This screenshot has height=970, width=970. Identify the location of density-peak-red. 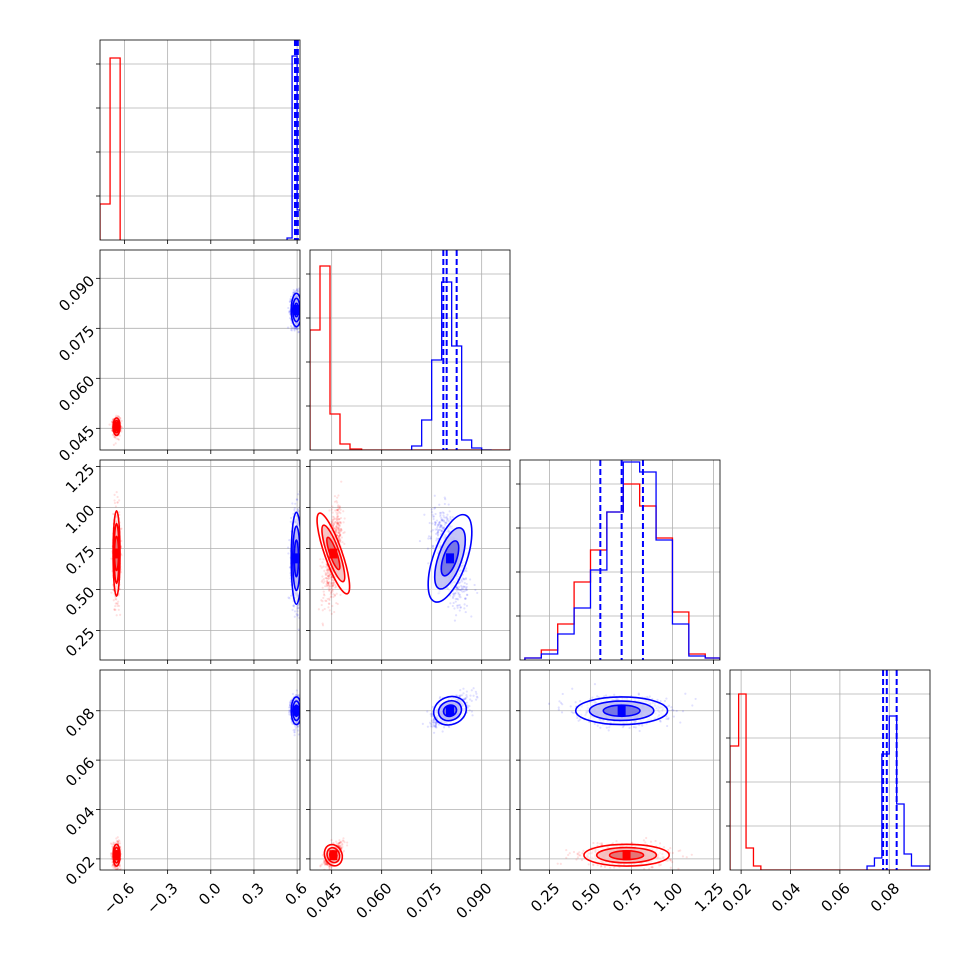
(116, 553).